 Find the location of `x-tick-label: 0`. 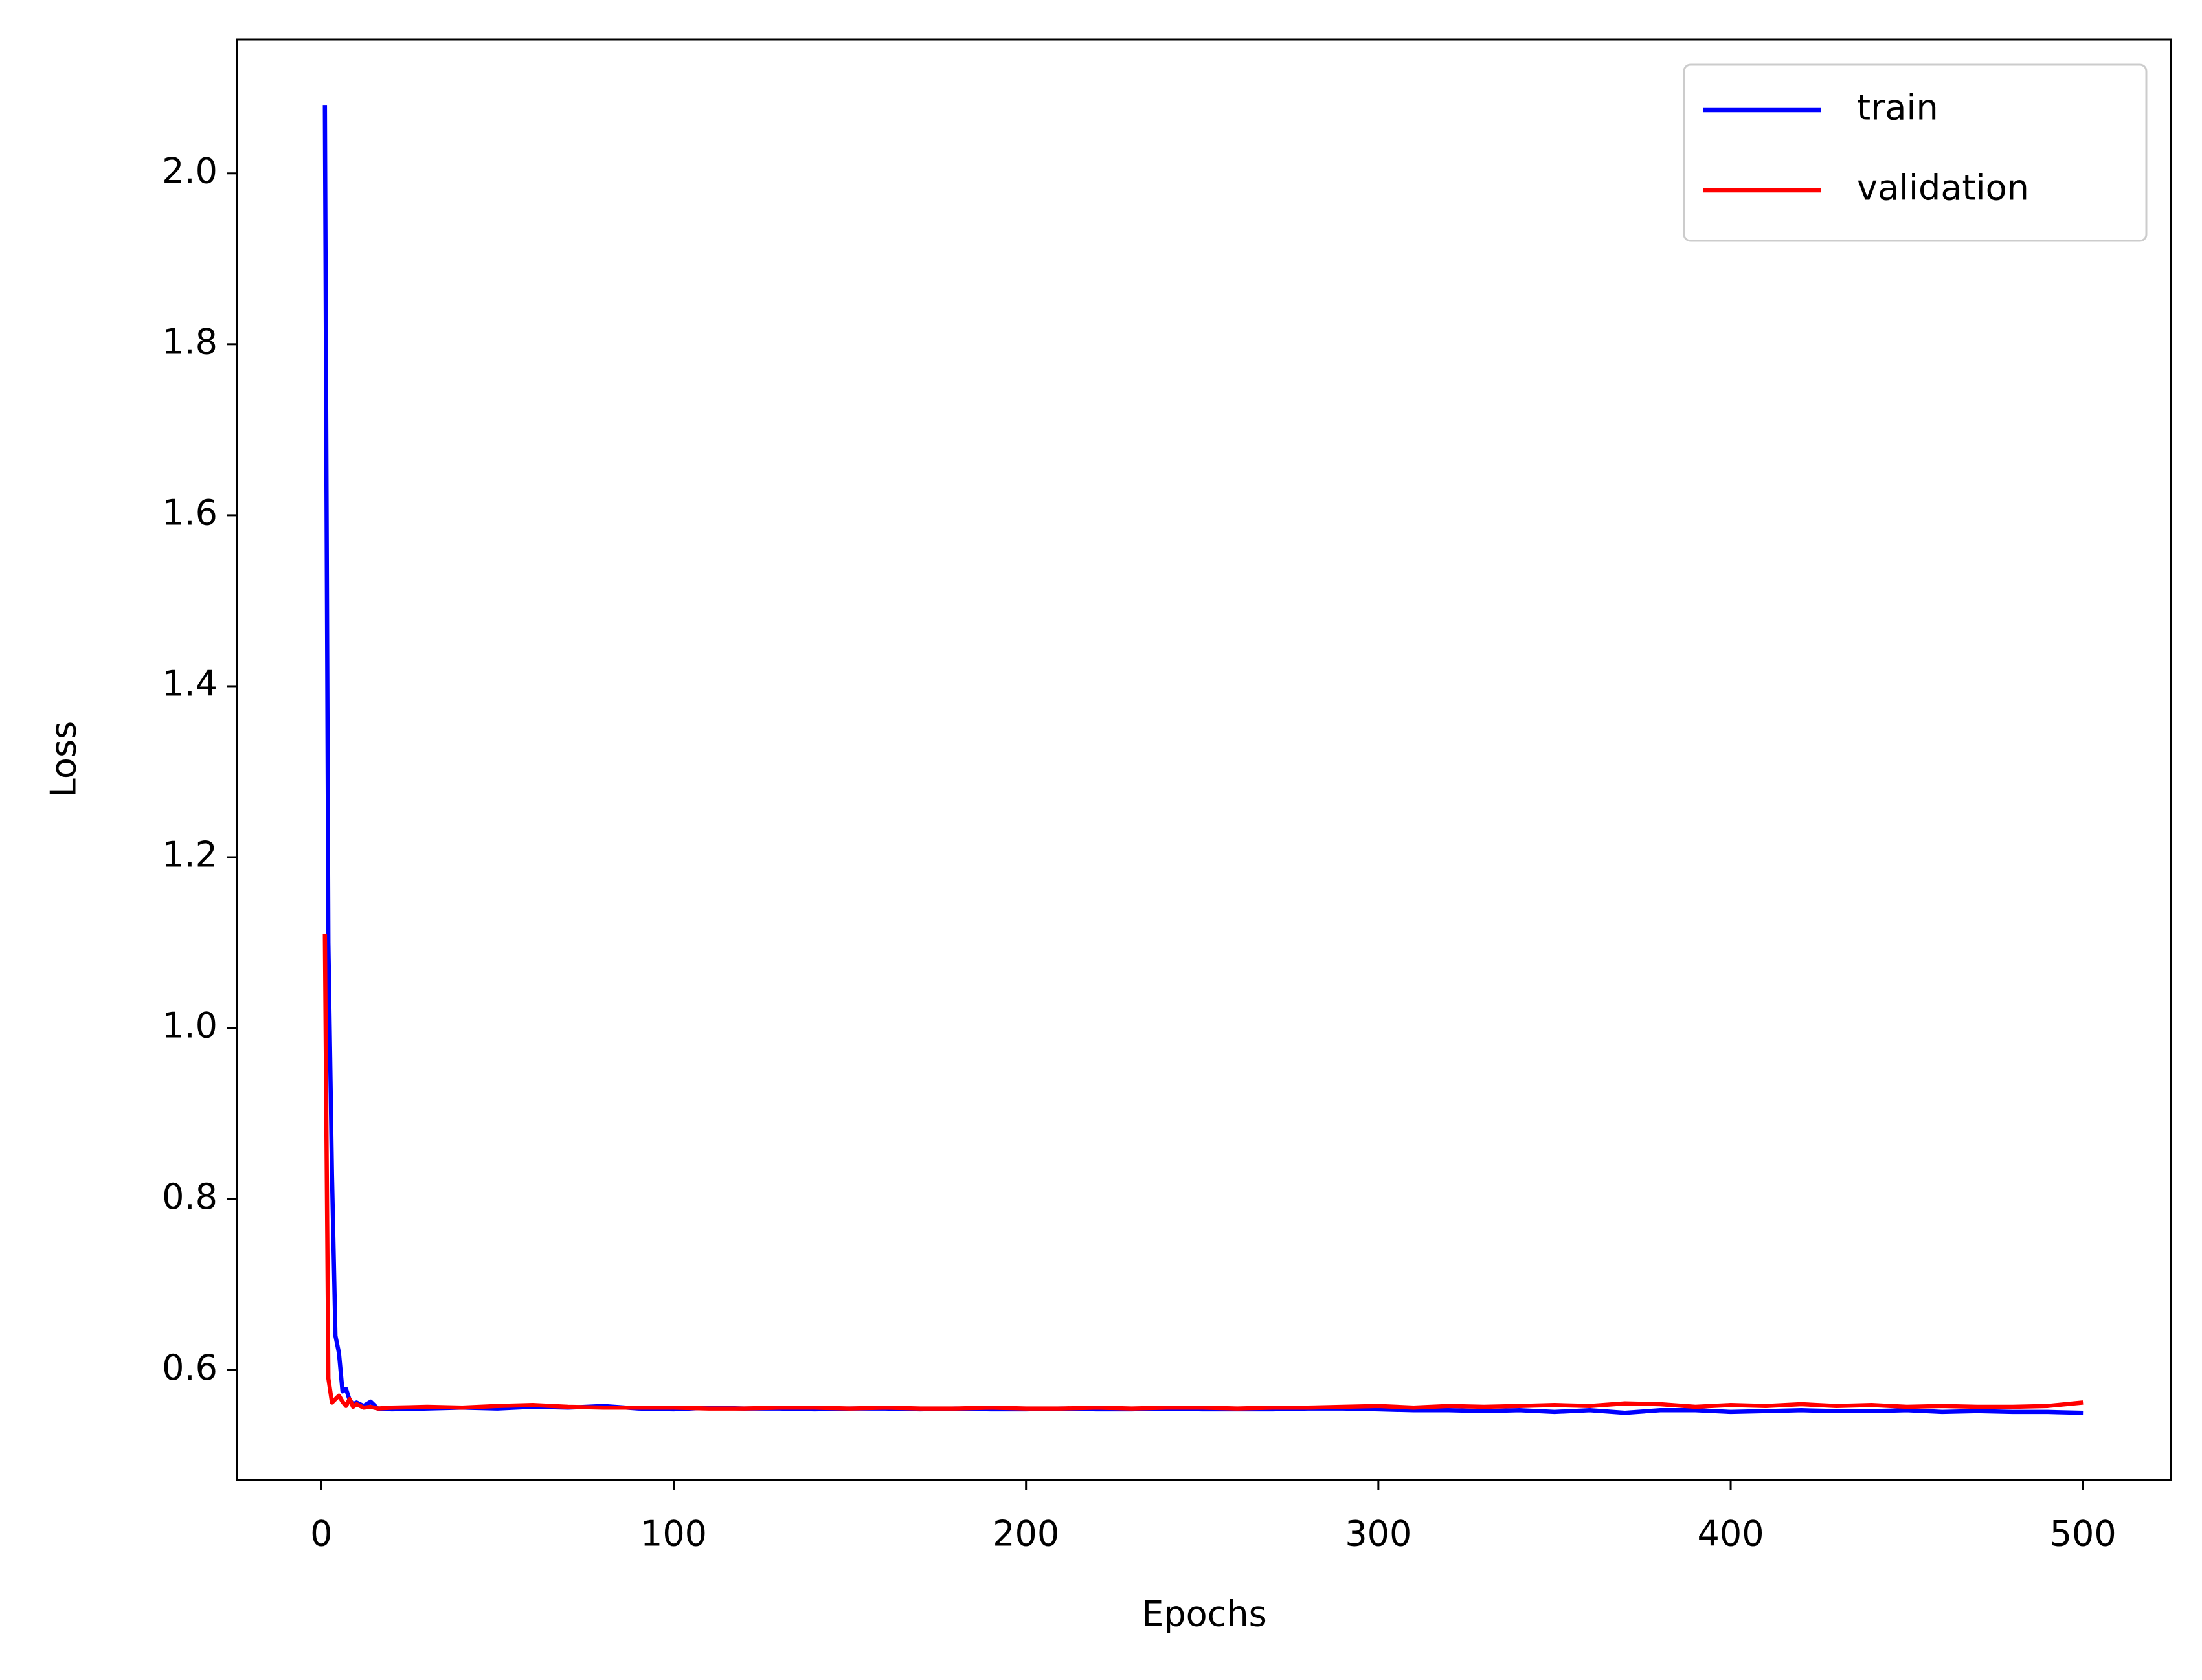

x-tick-label: 0 is located at coordinates (321, 1534).